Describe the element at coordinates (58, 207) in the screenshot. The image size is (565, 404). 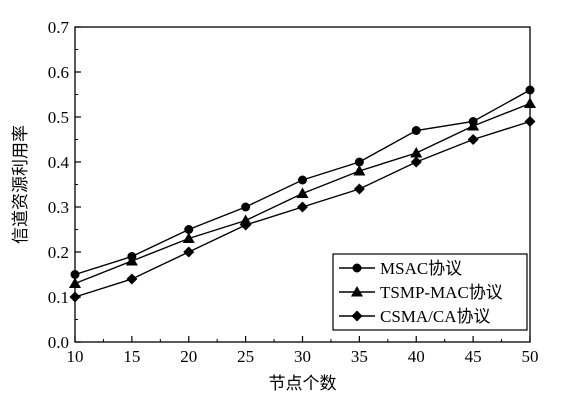
I see `y-tick-label: 0.3` at that location.